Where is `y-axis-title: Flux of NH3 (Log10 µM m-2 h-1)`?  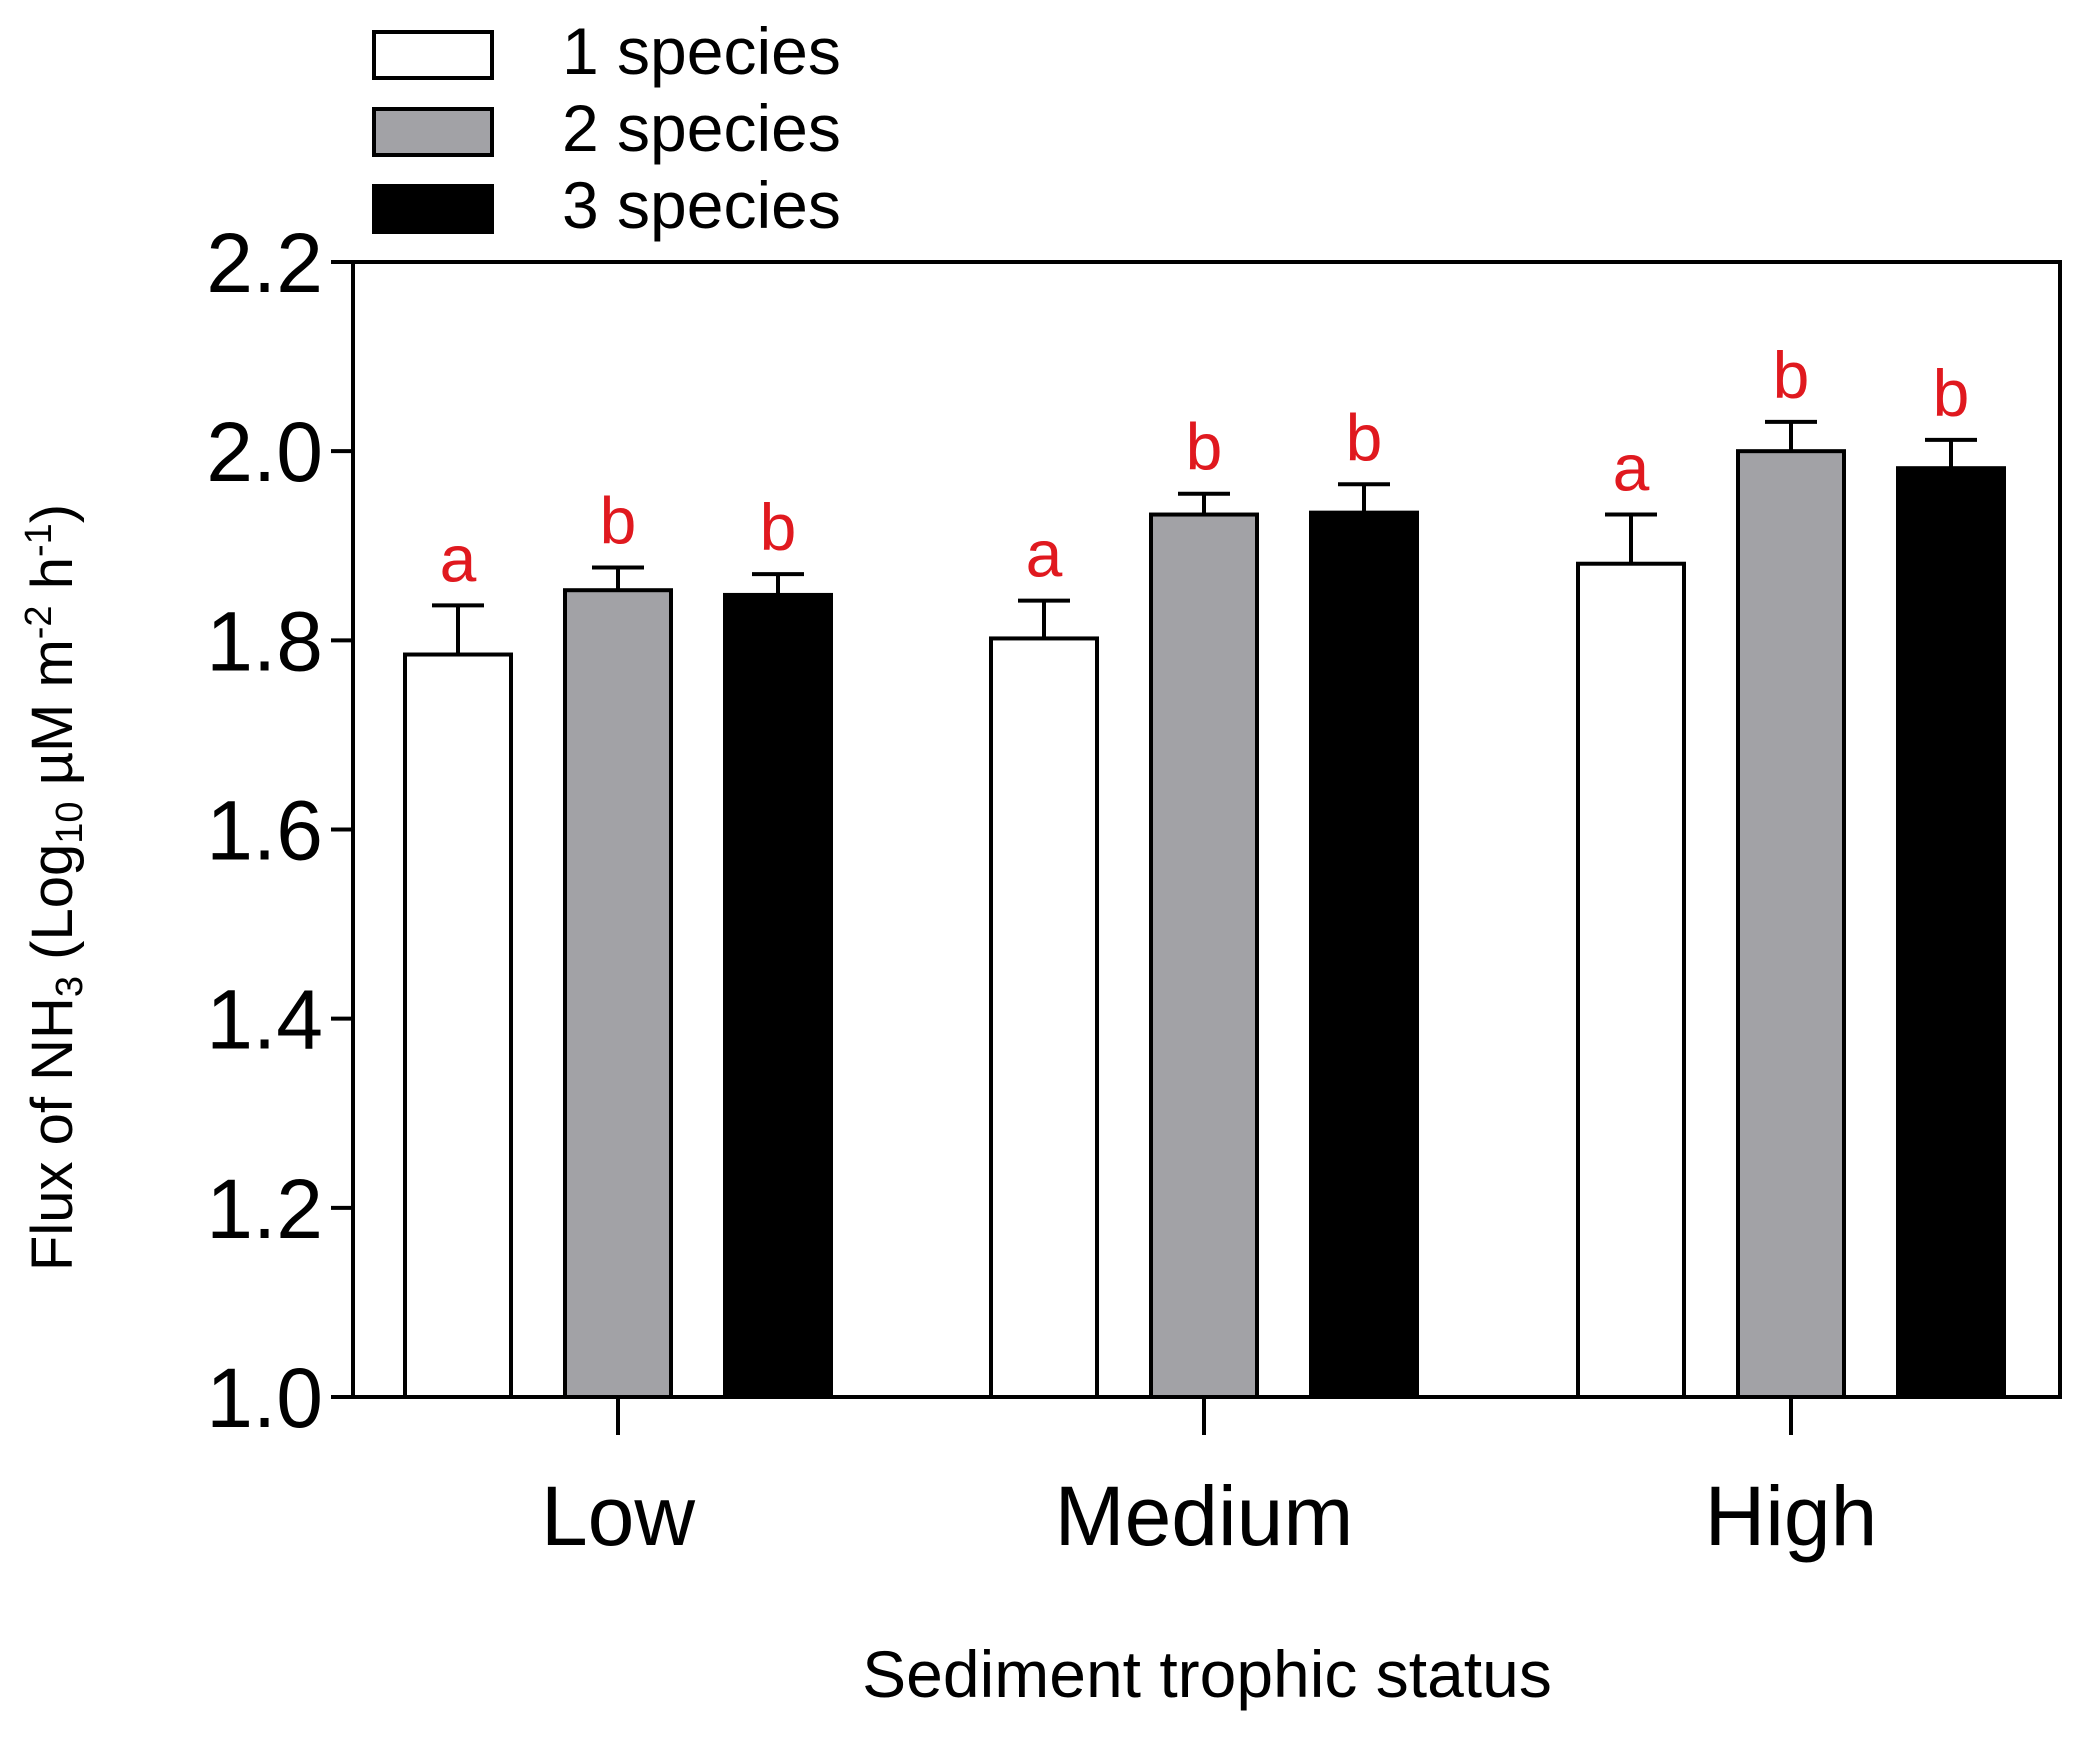 y-axis-title: Flux of NH3 (Log10 µM m-2 h-1) is located at coordinates (54, 887).